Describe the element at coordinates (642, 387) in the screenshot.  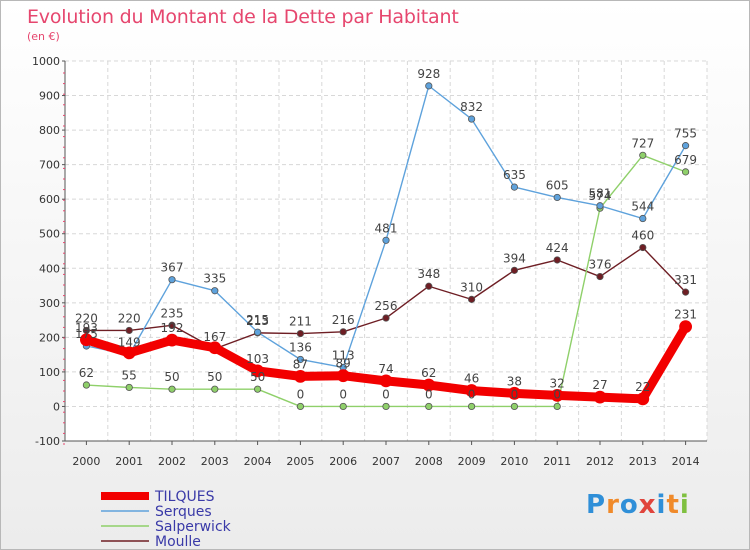
I see `data-label: 22` at that location.